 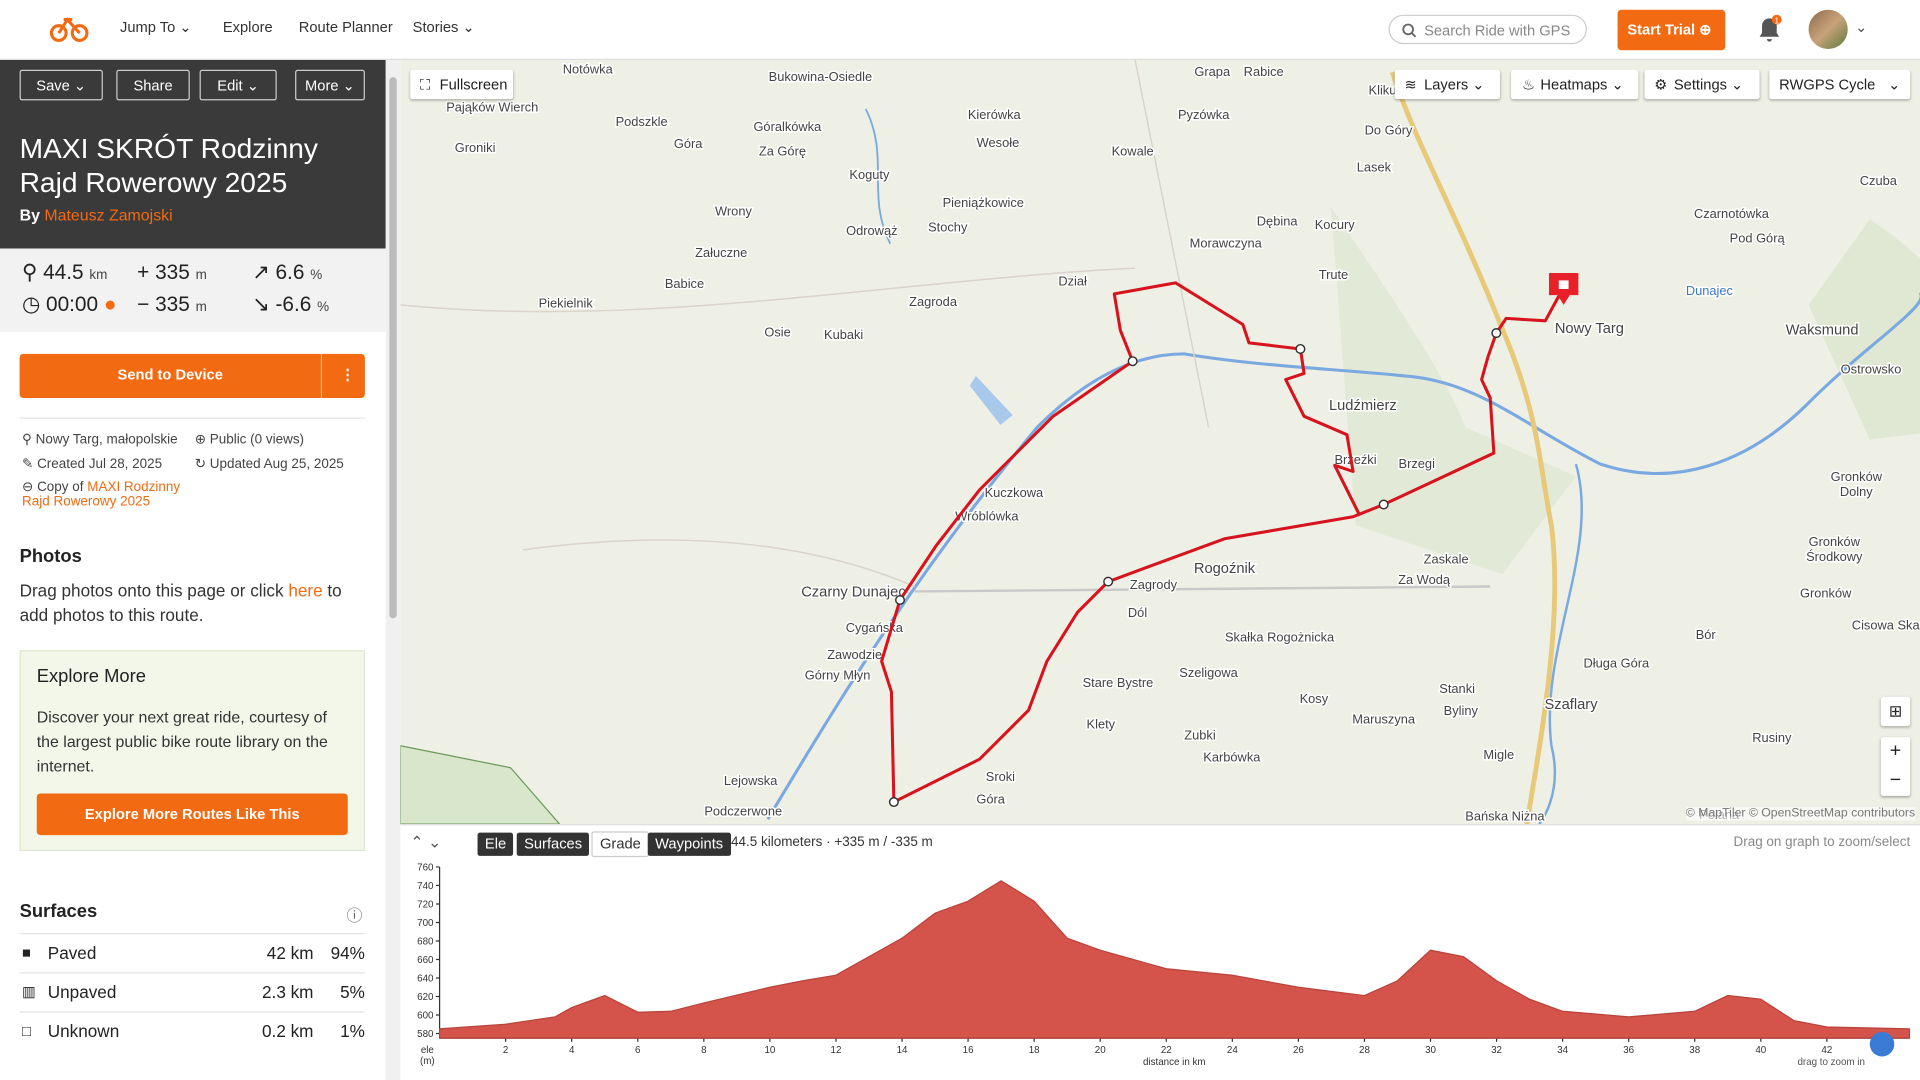 I want to click on nav-route-planner: Route Planner, so click(x=345, y=27).